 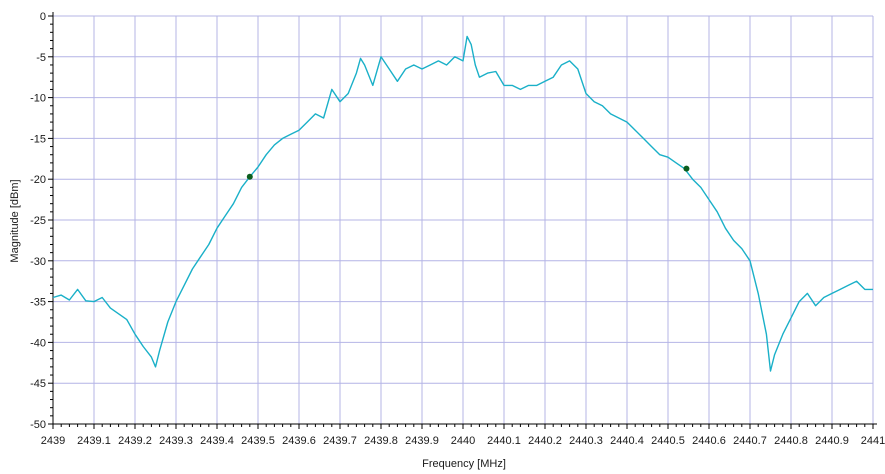 What do you see at coordinates (873, 441) in the screenshot?
I see `x-tick-label: 2441` at bounding box center [873, 441].